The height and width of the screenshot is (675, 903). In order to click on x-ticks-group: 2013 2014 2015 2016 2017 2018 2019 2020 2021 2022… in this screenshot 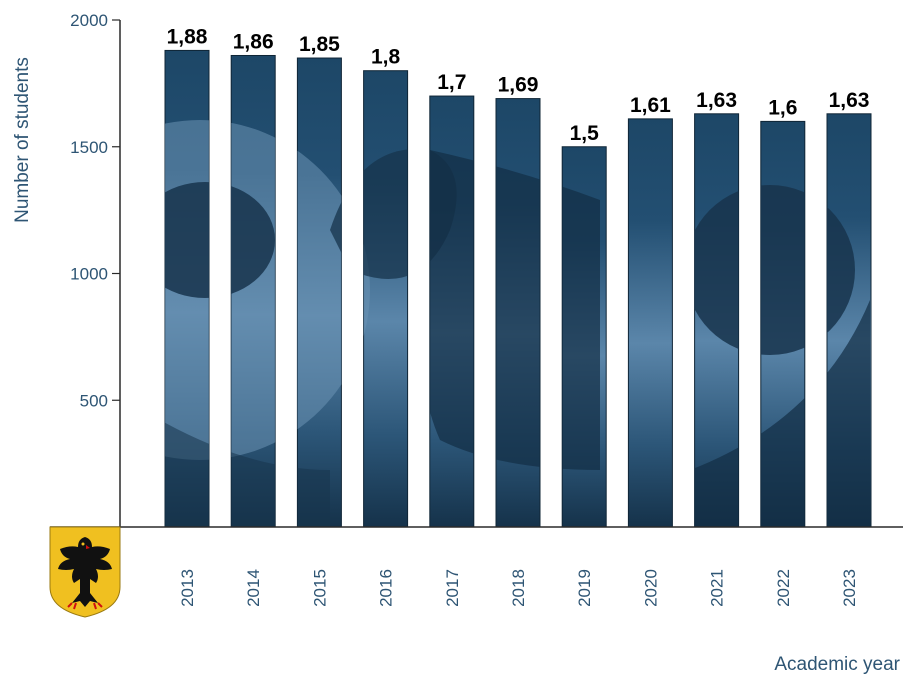, I will do `click(518, 588)`.